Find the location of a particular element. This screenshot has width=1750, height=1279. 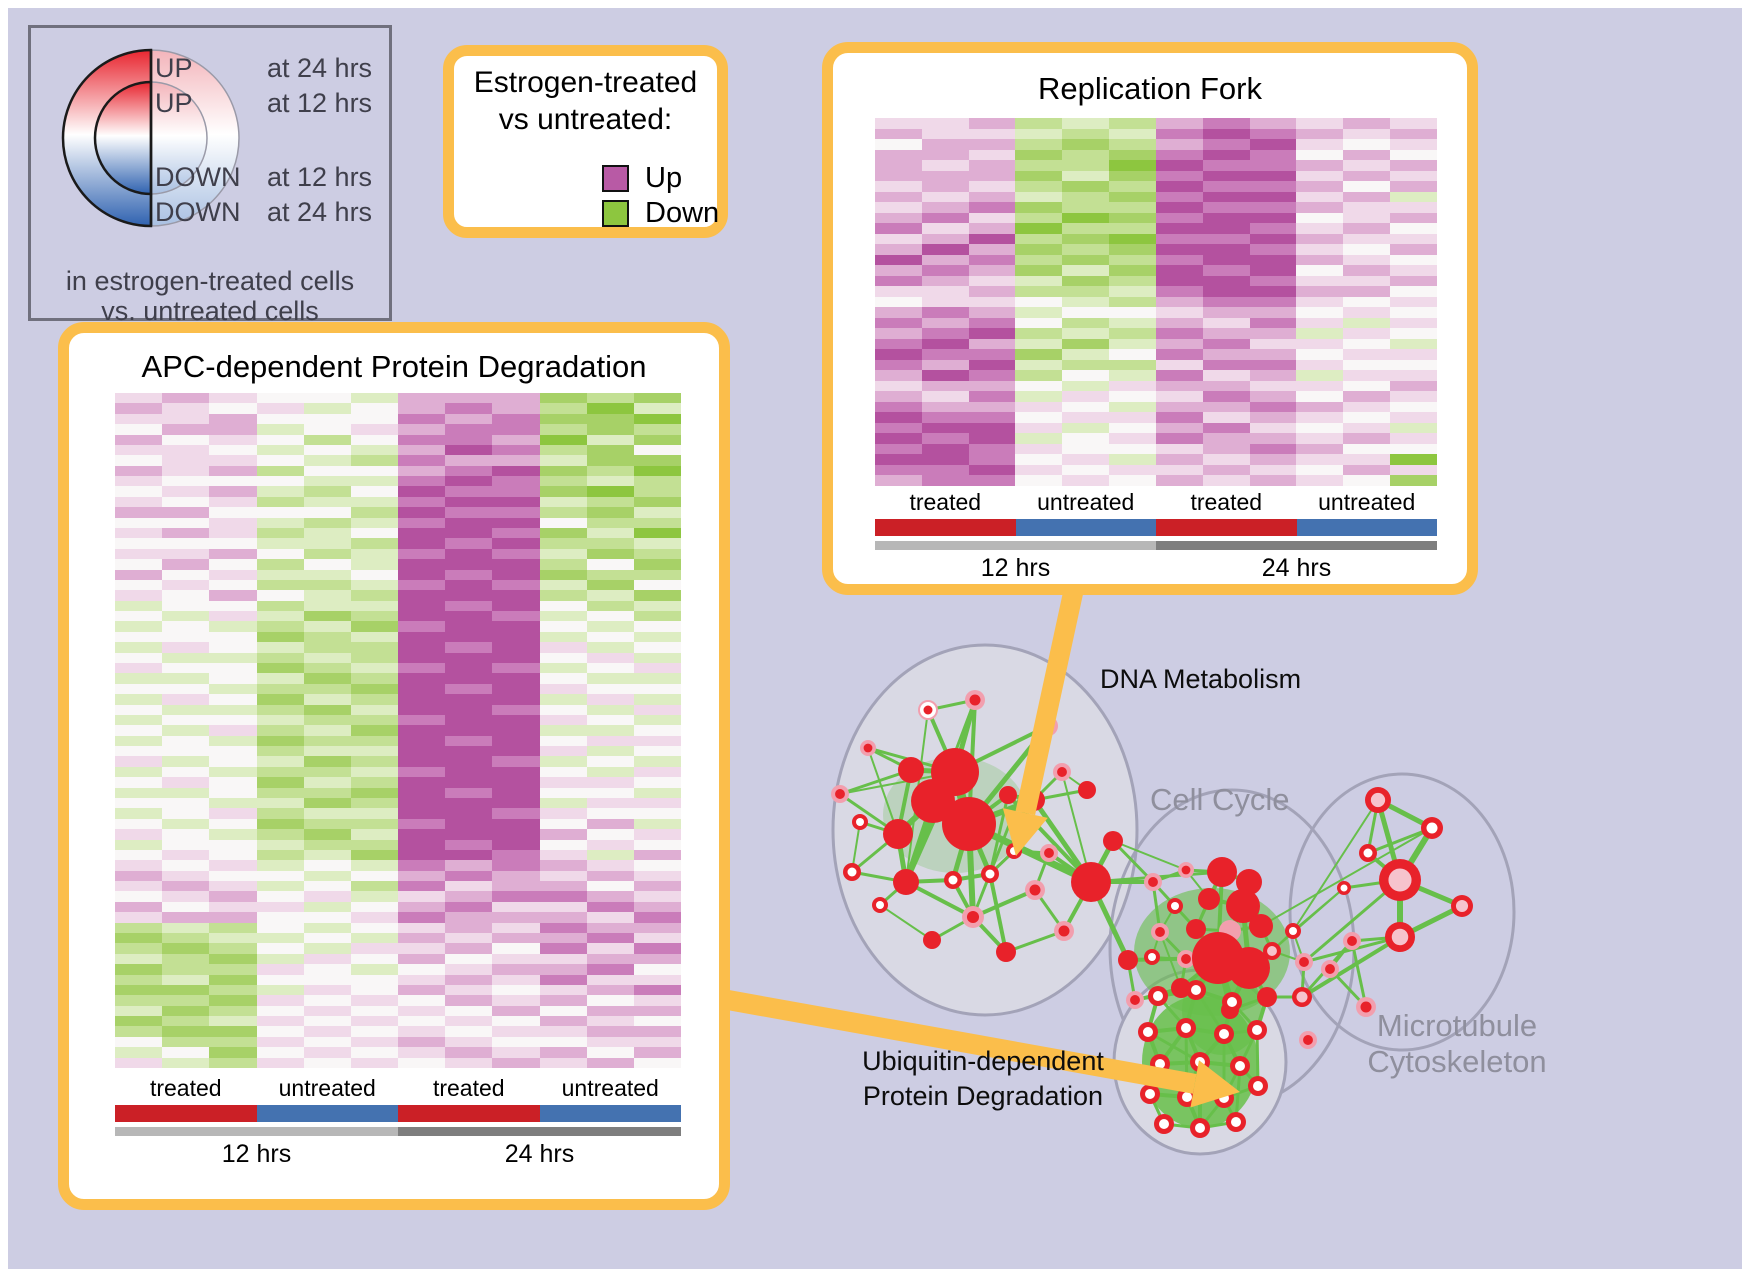

group-label: untreated is located at coordinates (1086, 502).